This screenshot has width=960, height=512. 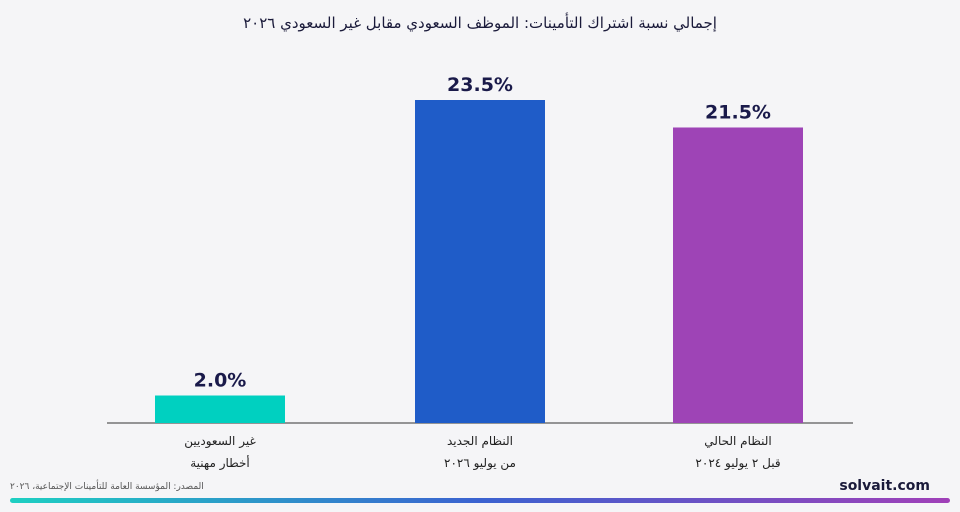 I want to click on category-label-3-line1: النظام الحالي, so click(x=737, y=441).